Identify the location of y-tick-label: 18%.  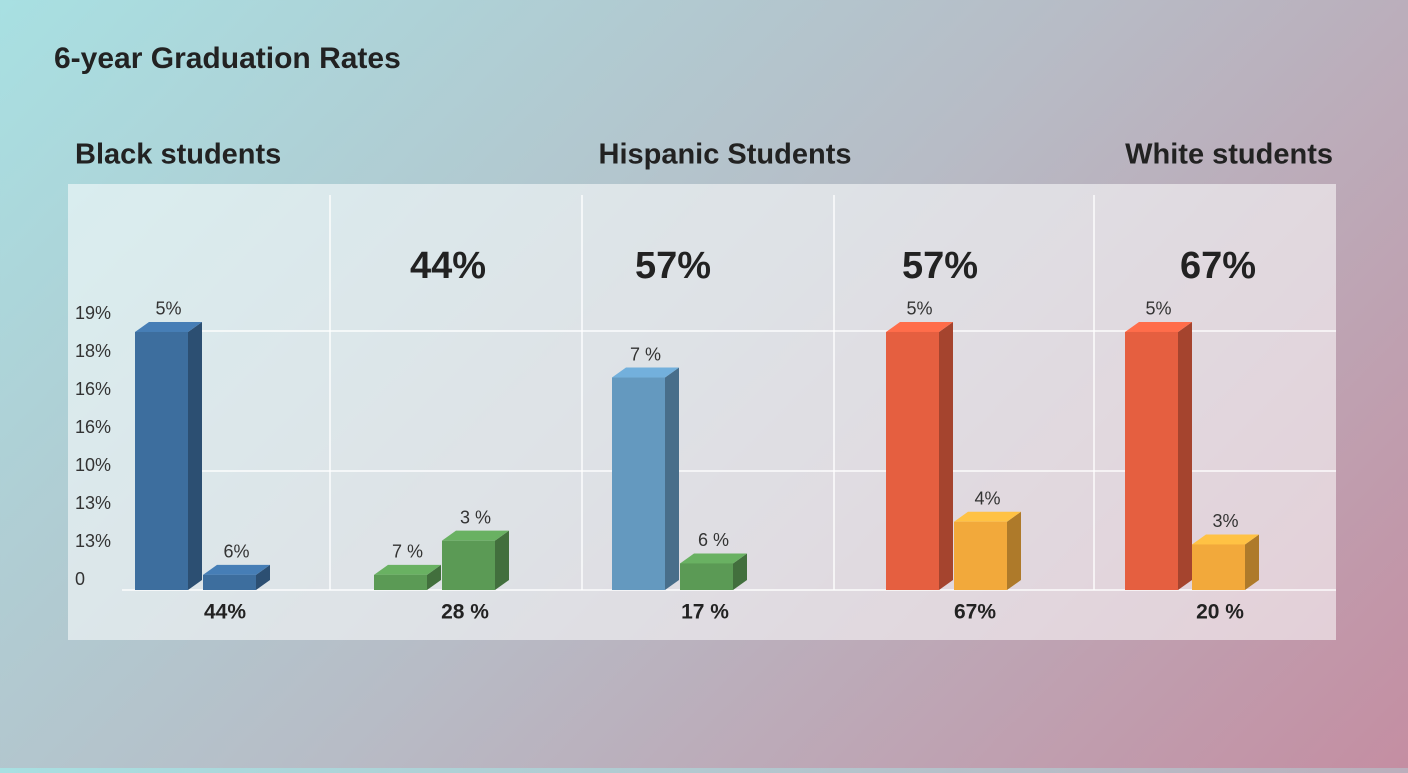
(93, 351).